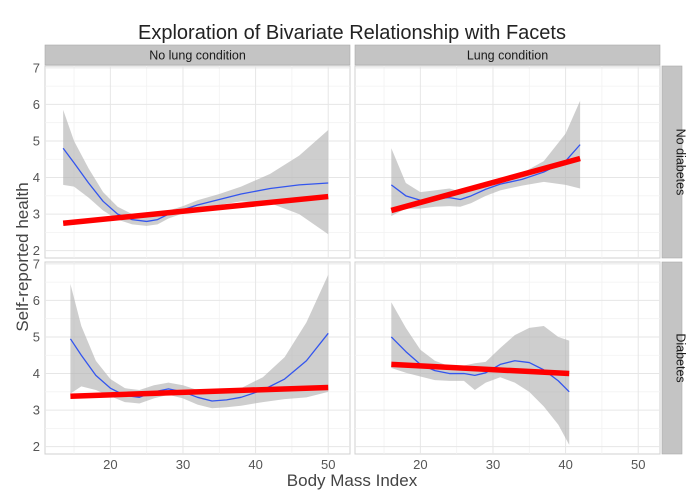  I want to click on row-strip-no-diabetes: No diabetes, so click(681, 162).